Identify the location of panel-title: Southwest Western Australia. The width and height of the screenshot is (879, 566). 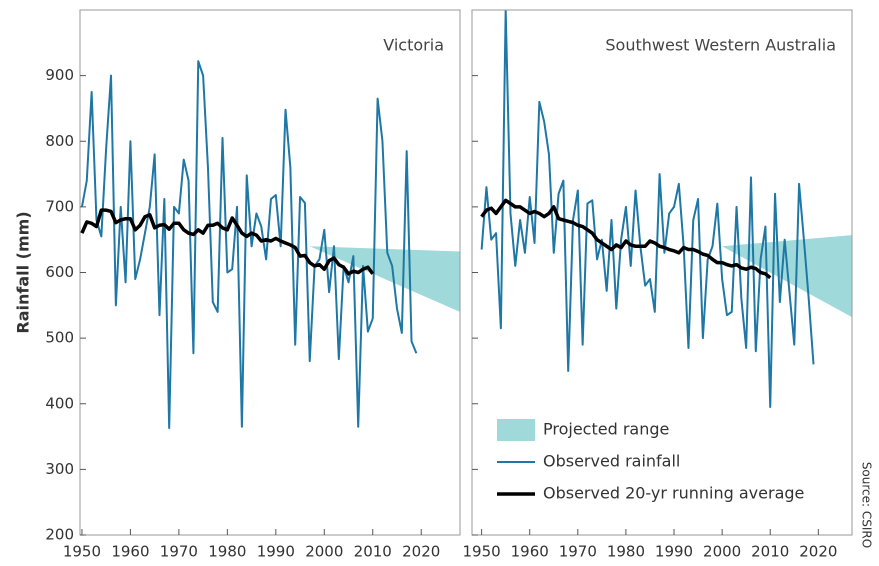
(720, 45).